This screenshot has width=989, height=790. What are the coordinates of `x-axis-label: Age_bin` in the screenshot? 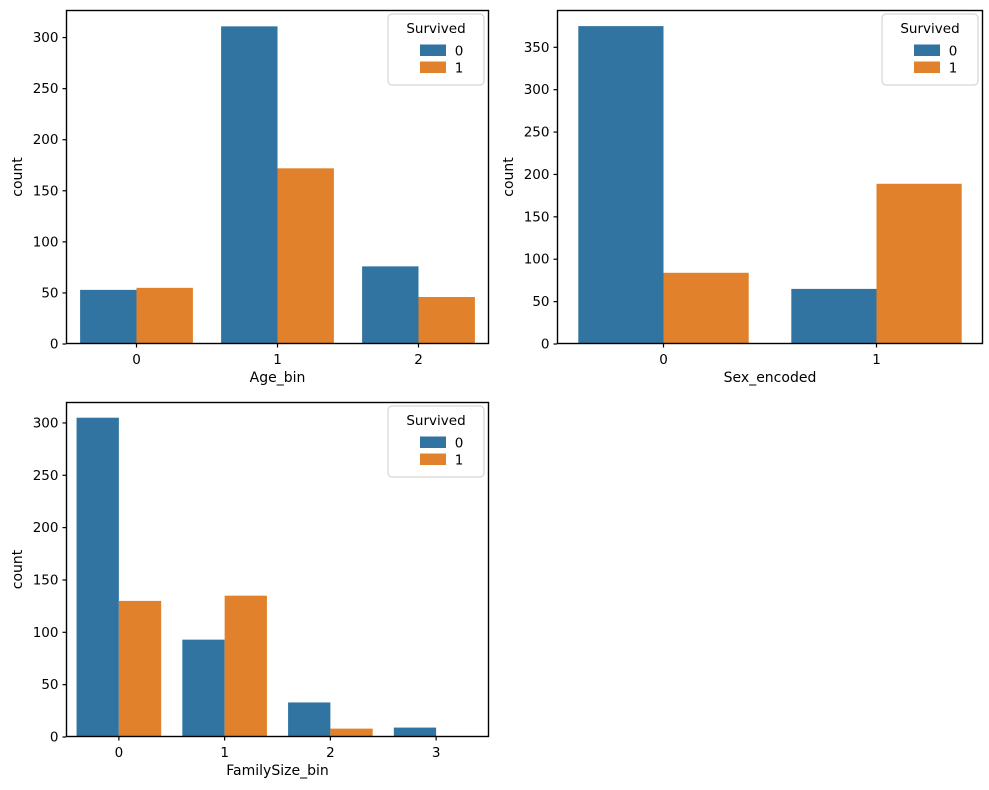 It's located at (278, 378).